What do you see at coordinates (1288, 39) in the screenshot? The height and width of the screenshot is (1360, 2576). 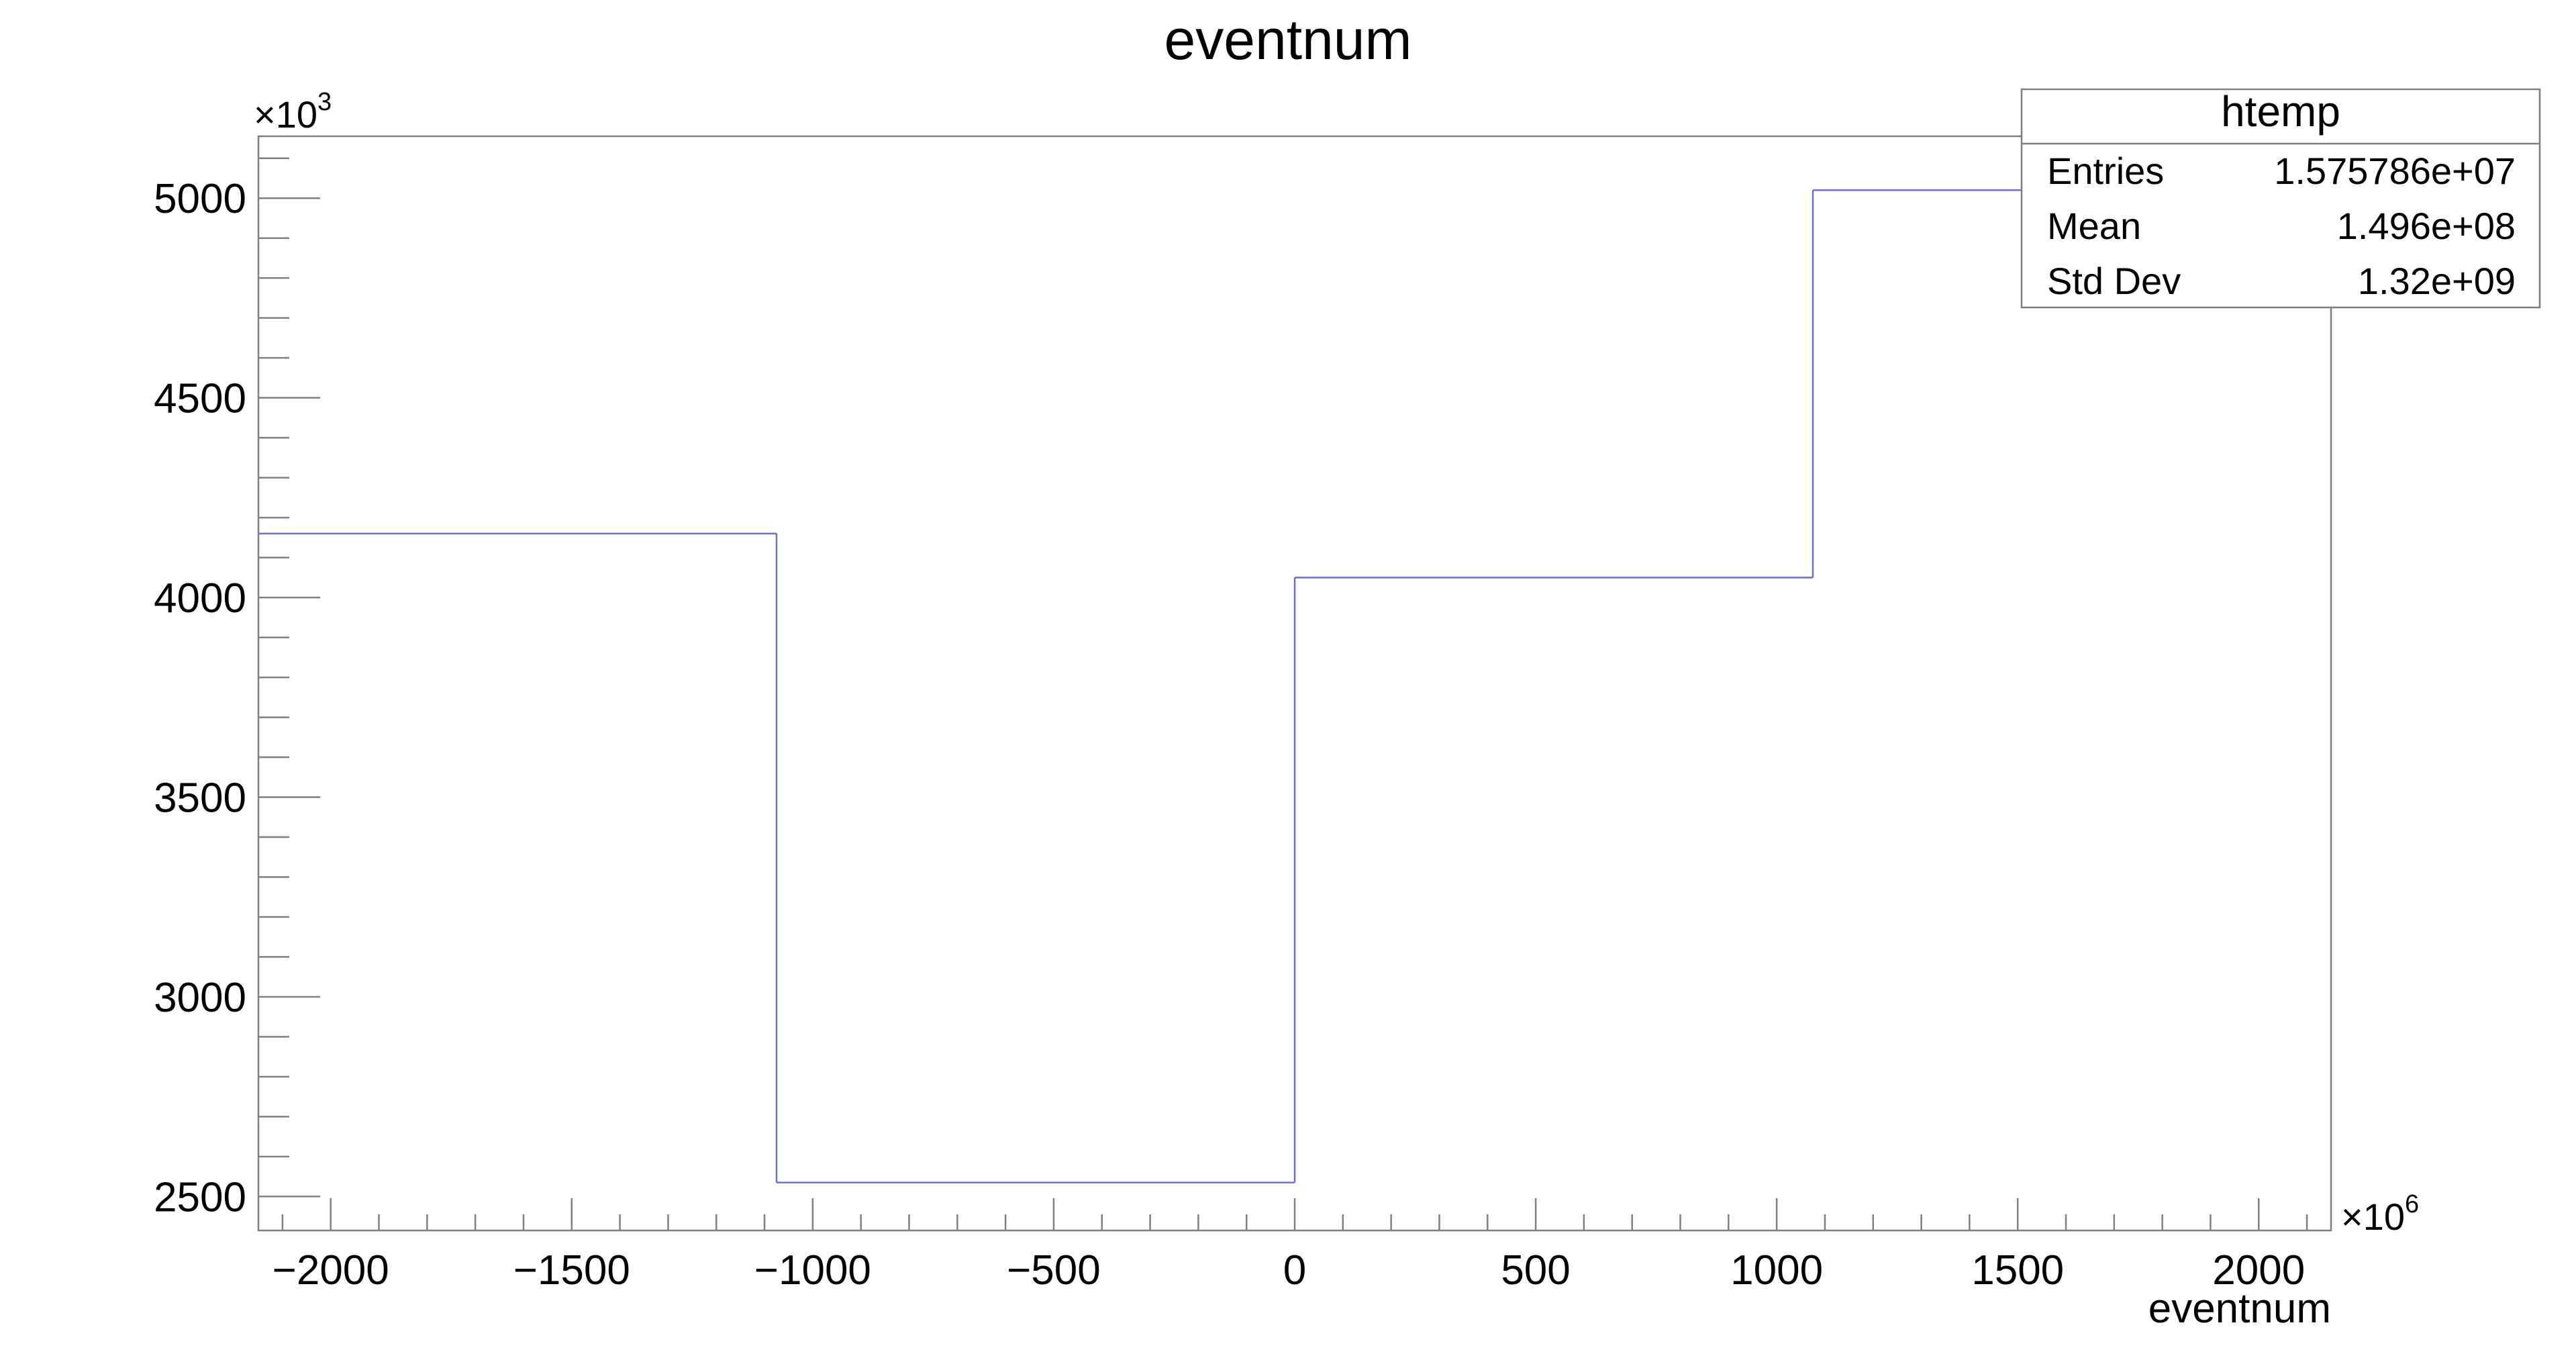 I see `chart-title: eventnum` at bounding box center [1288, 39].